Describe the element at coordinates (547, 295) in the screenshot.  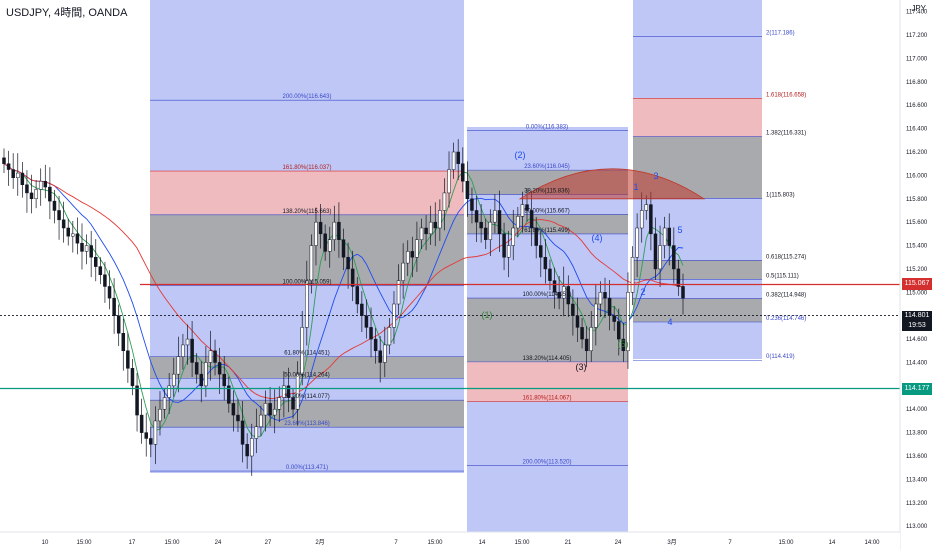
I see `fib-level-label: 100.00%(114.951)` at that location.